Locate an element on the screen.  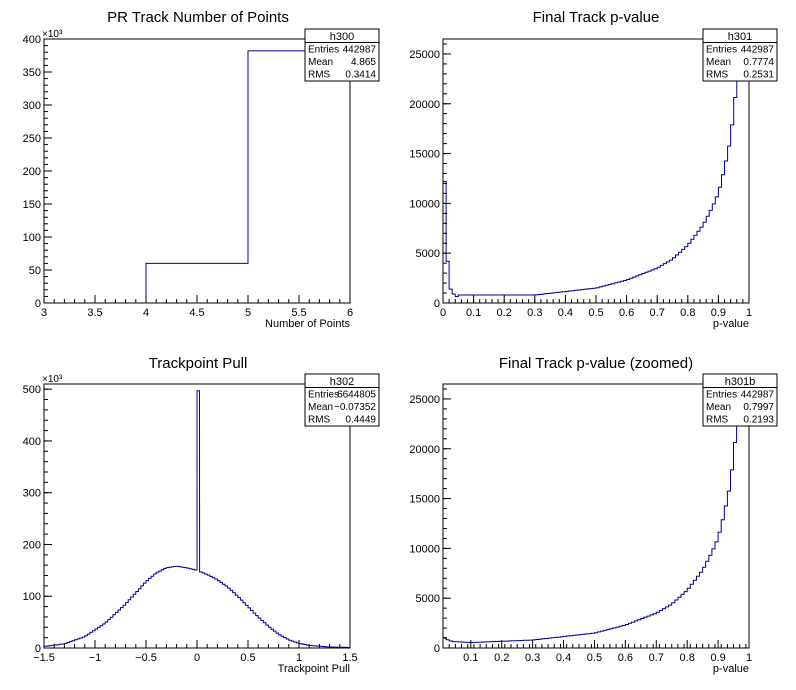
x-tick-label: 0.6 is located at coordinates (626, 313).